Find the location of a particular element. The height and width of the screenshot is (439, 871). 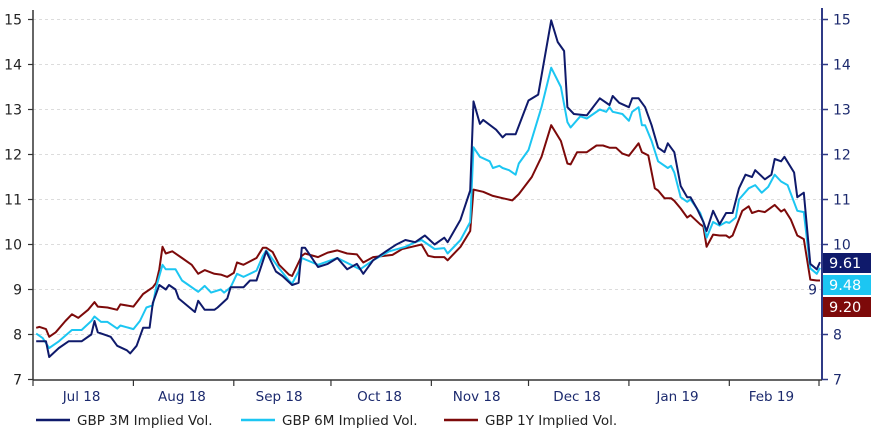

last-value-badge: 9.48 is located at coordinates (847, 285).